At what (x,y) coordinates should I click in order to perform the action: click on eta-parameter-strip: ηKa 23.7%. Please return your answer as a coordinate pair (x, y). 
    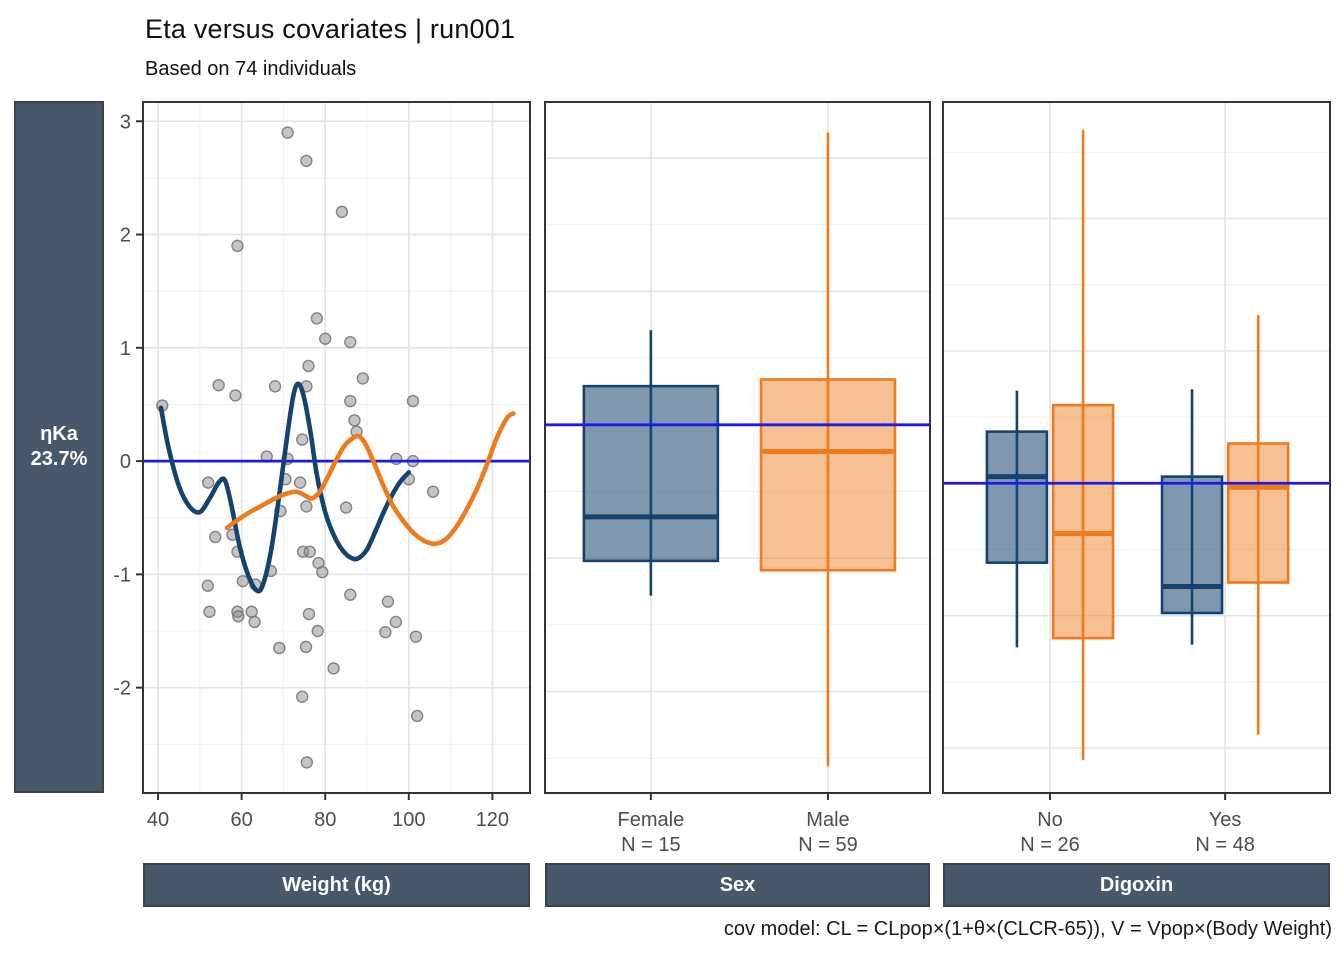
    Looking at the image, I should click on (59, 447).